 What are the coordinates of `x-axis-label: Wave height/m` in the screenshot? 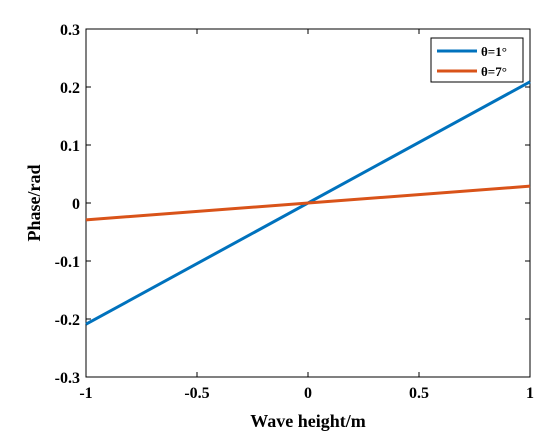 It's located at (308, 421).